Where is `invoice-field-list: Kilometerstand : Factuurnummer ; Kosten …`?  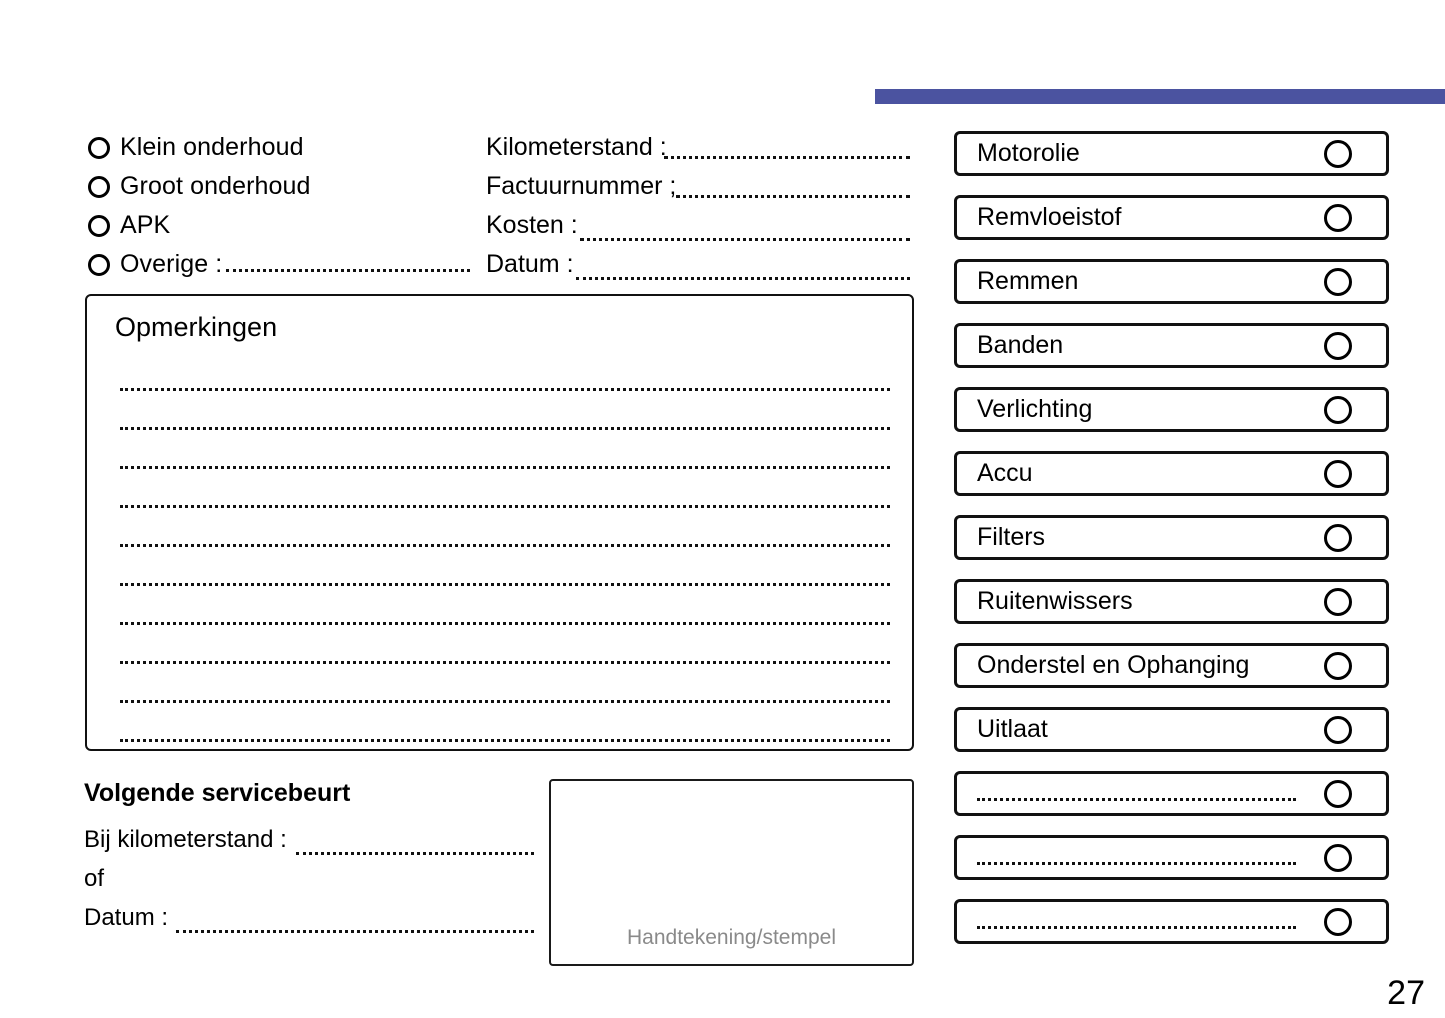
invoice-field-list: Kilometerstand : Factuurnummer ; Kosten … is located at coordinates (700, 206).